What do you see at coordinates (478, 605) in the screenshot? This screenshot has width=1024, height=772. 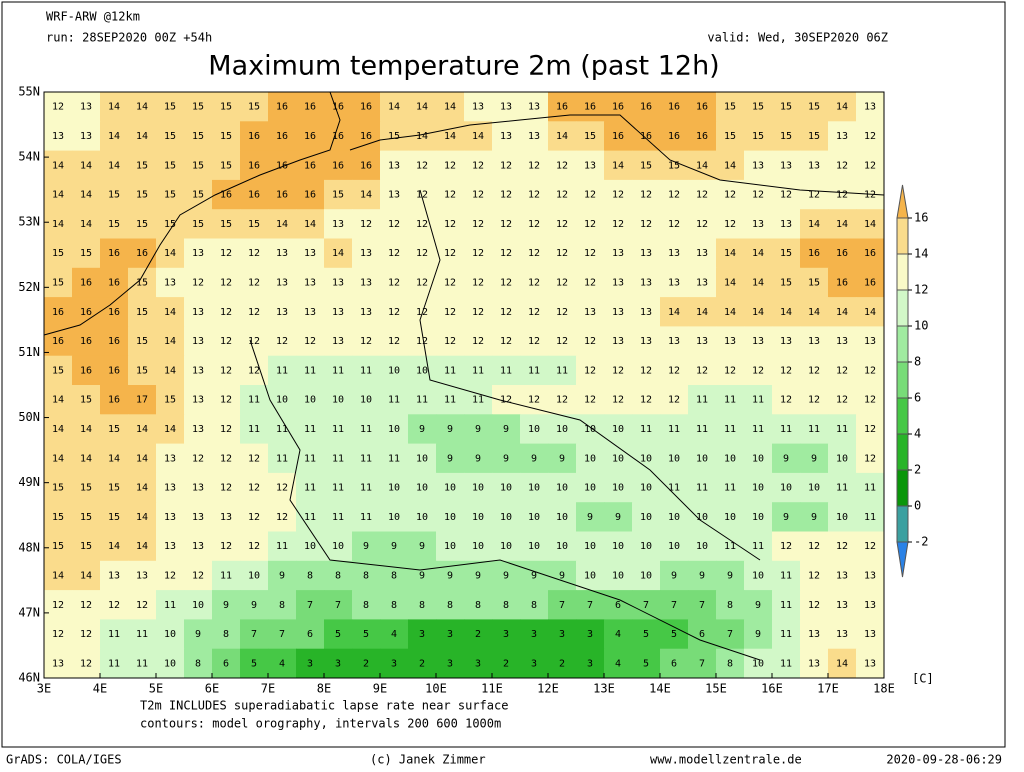 I see `temperature-value: 8` at bounding box center [478, 605].